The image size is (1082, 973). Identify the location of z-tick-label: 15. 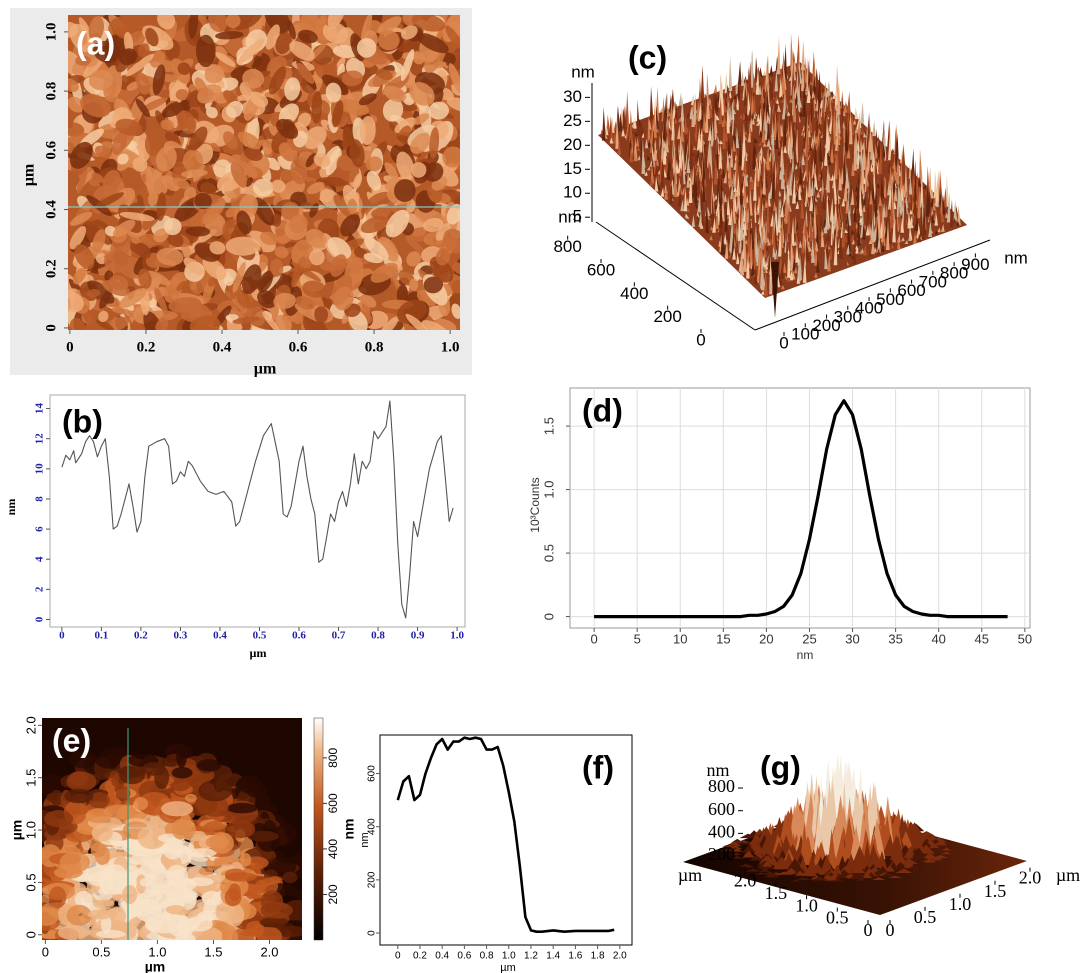
(572, 168).